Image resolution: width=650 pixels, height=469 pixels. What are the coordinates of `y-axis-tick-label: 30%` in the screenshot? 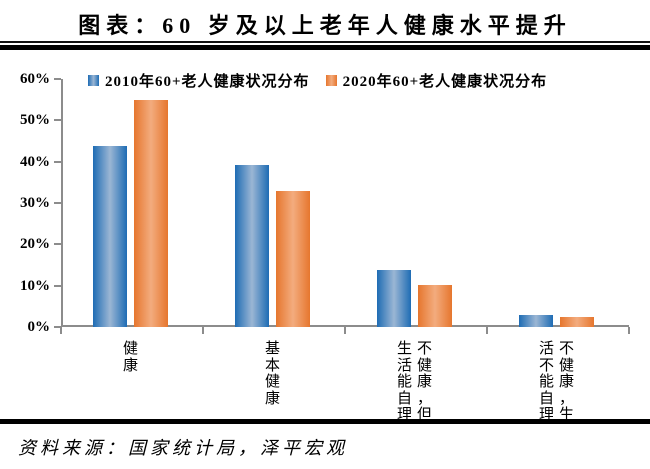 It's located at (35, 203).